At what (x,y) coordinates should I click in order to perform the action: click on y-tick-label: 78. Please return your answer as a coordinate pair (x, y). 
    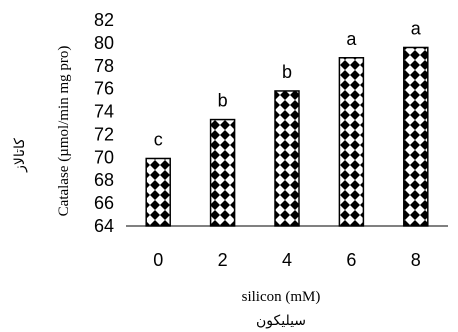
    Looking at the image, I should click on (104, 66).